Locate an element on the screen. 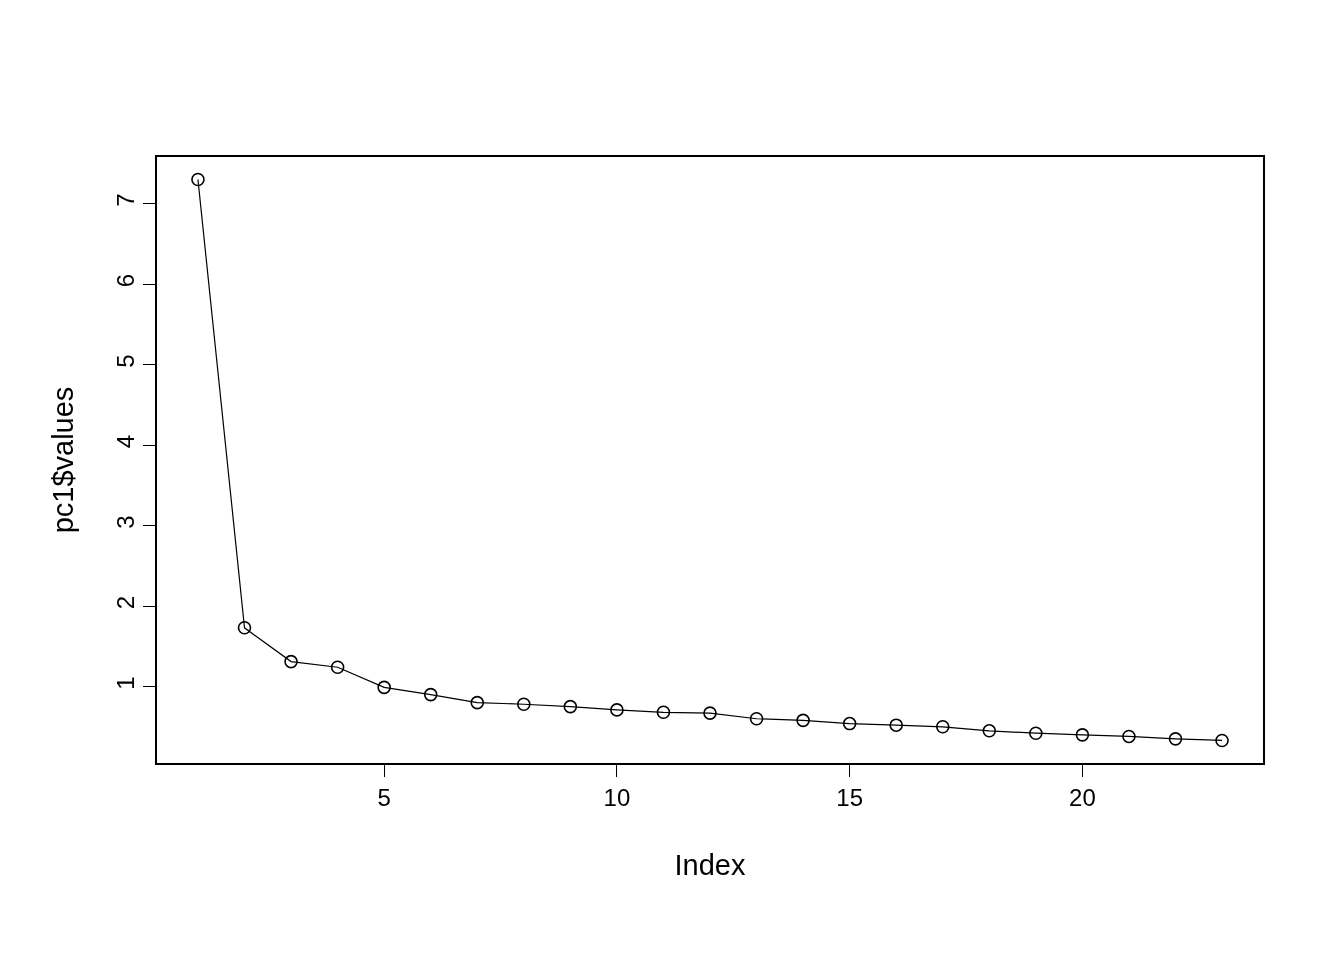  y-tick-label: 5 is located at coordinates (125, 361).